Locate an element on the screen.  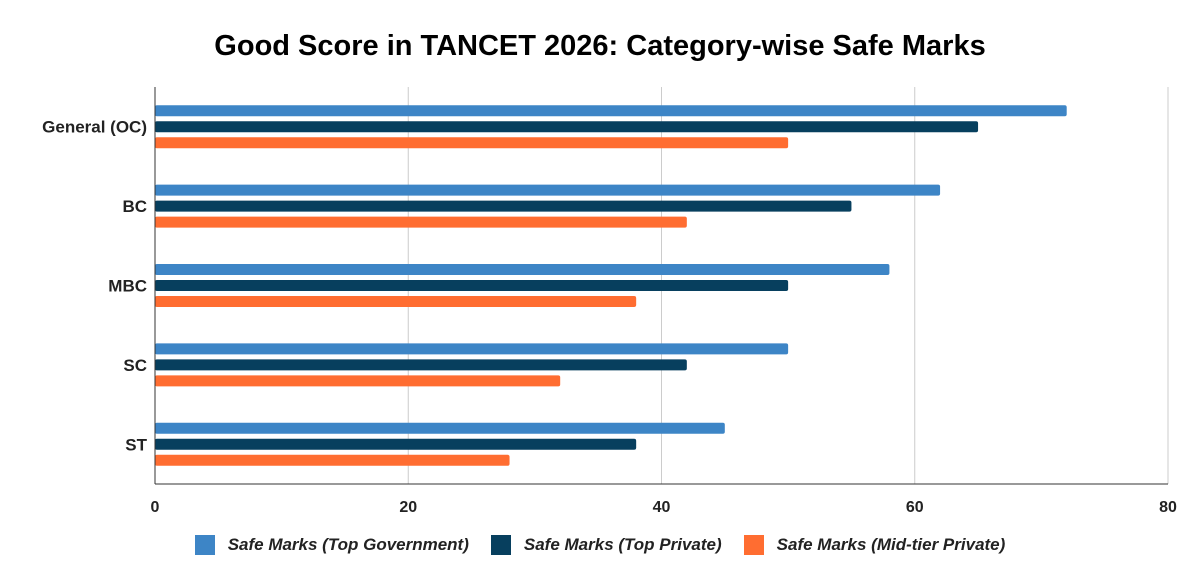
bar: Safe Marks (Top Government): 45 is located at coordinates (440, 428).